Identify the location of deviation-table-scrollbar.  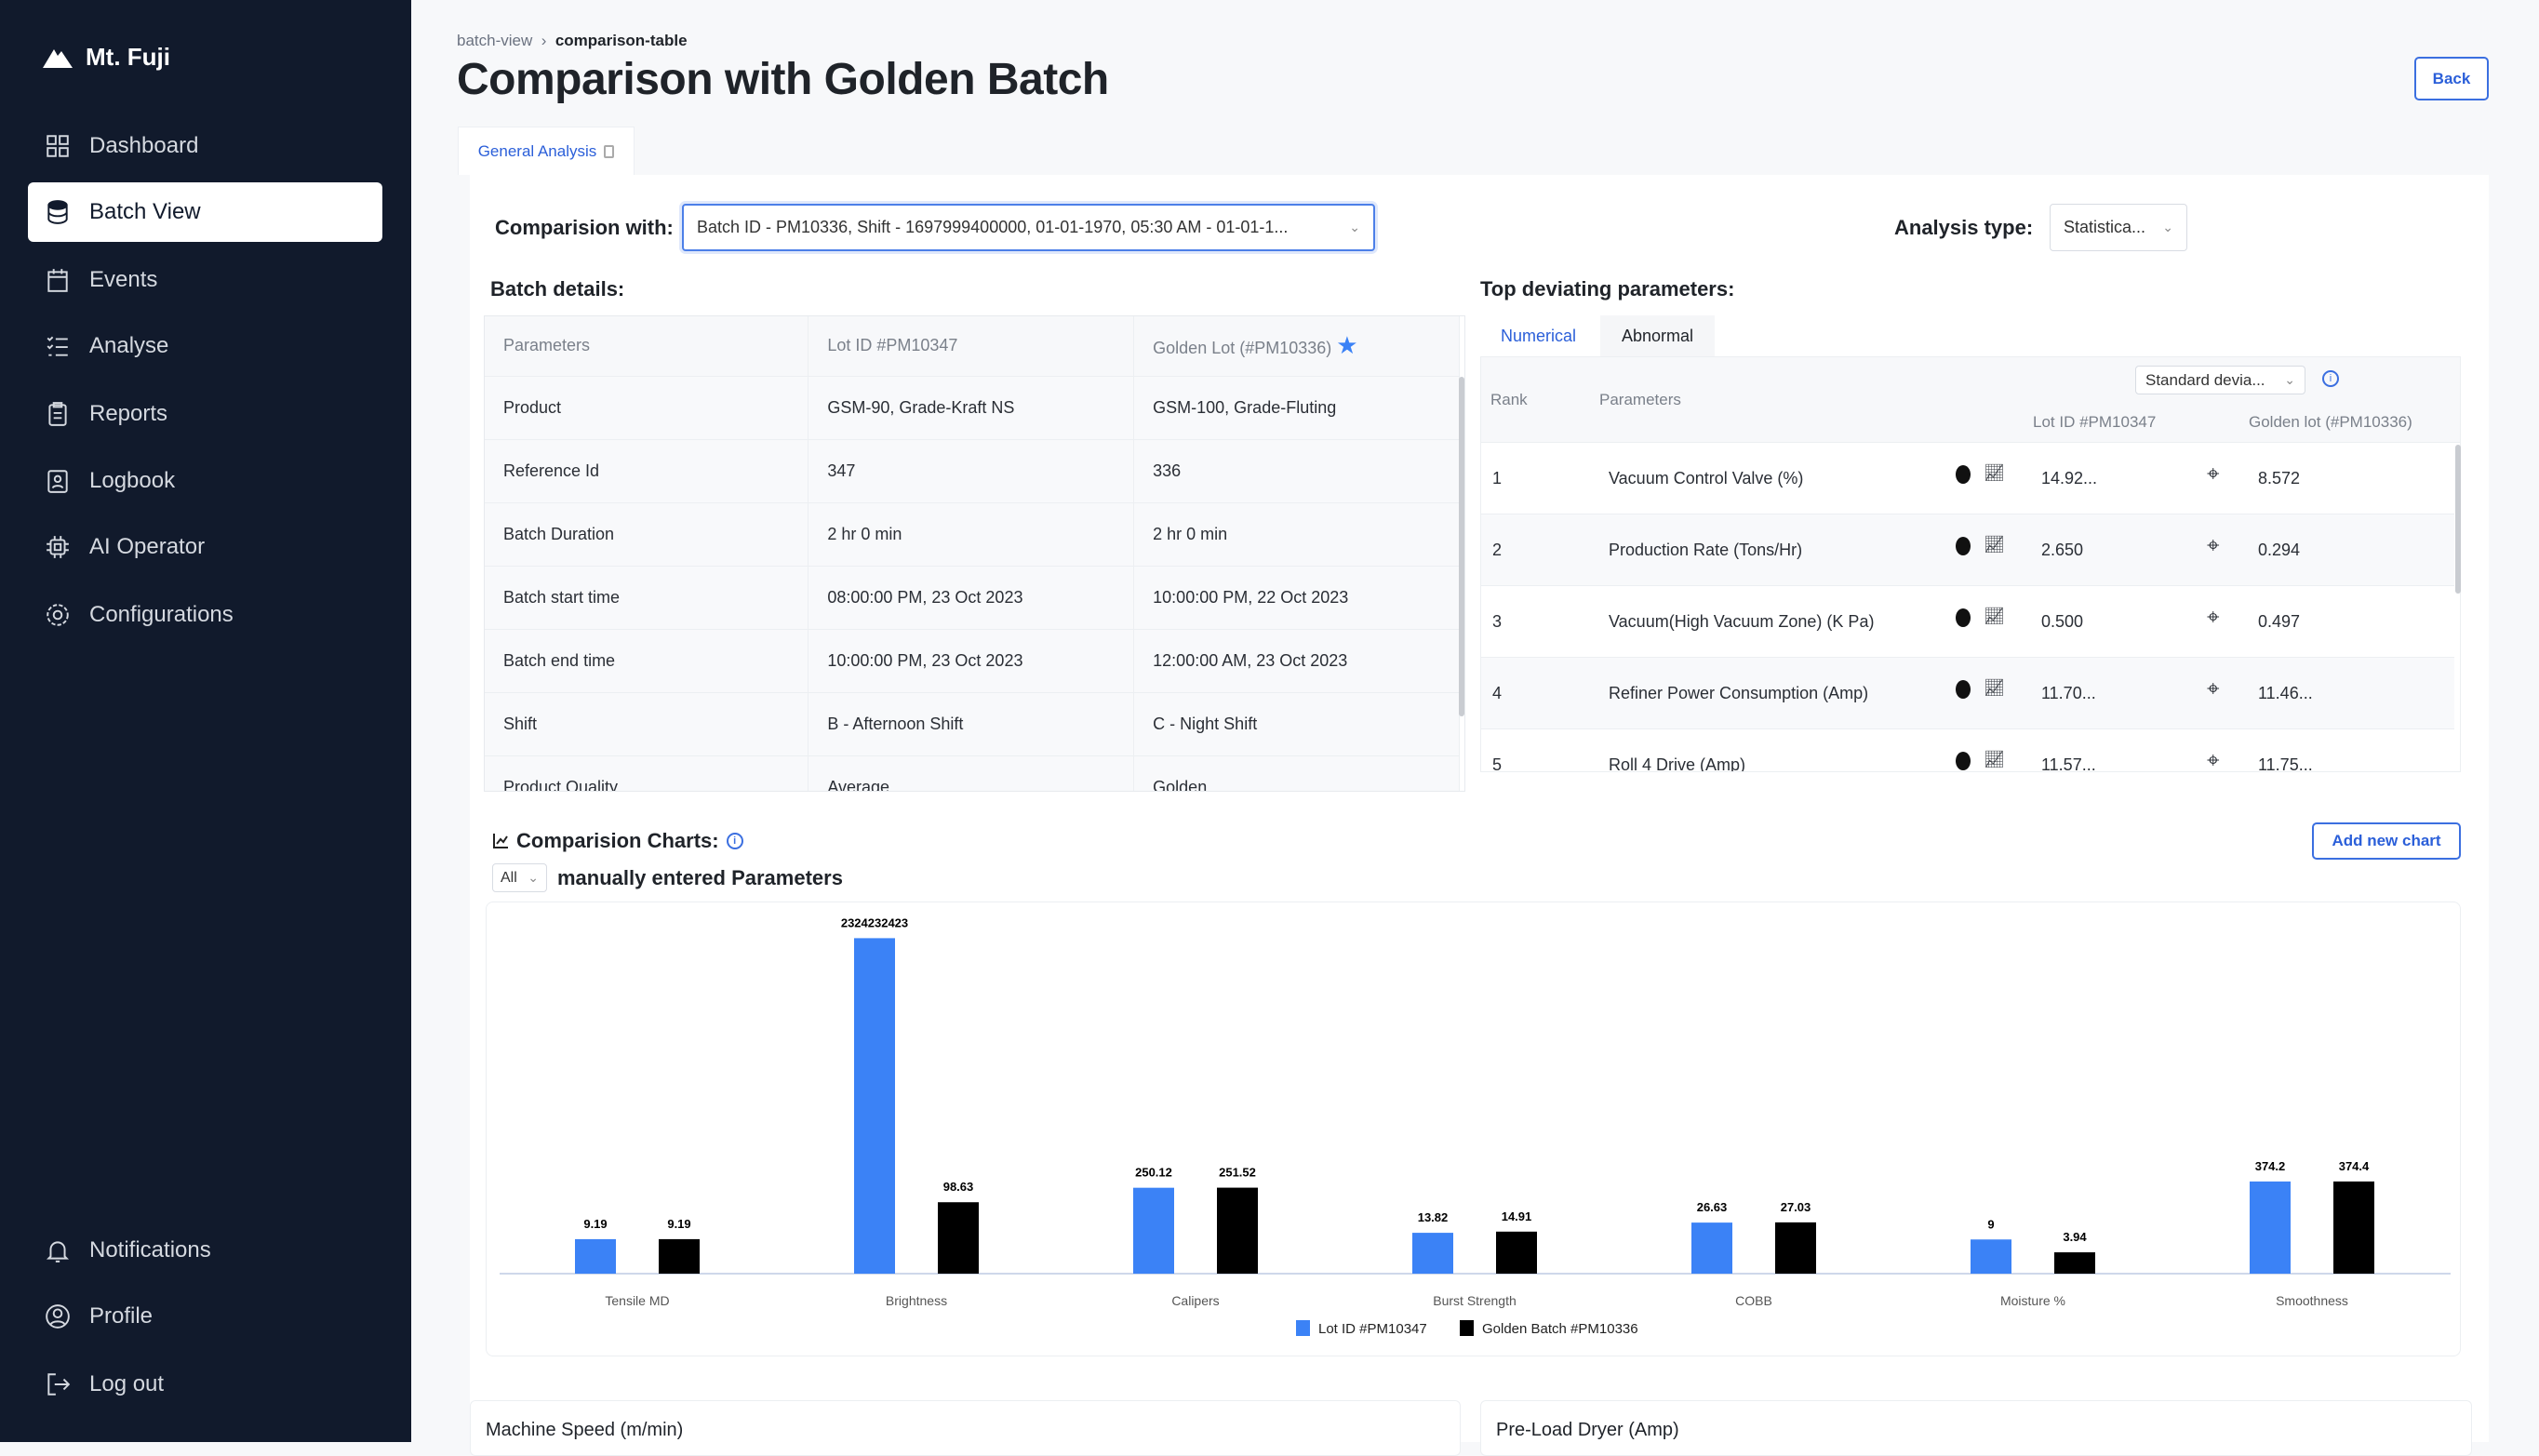
(2458, 519).